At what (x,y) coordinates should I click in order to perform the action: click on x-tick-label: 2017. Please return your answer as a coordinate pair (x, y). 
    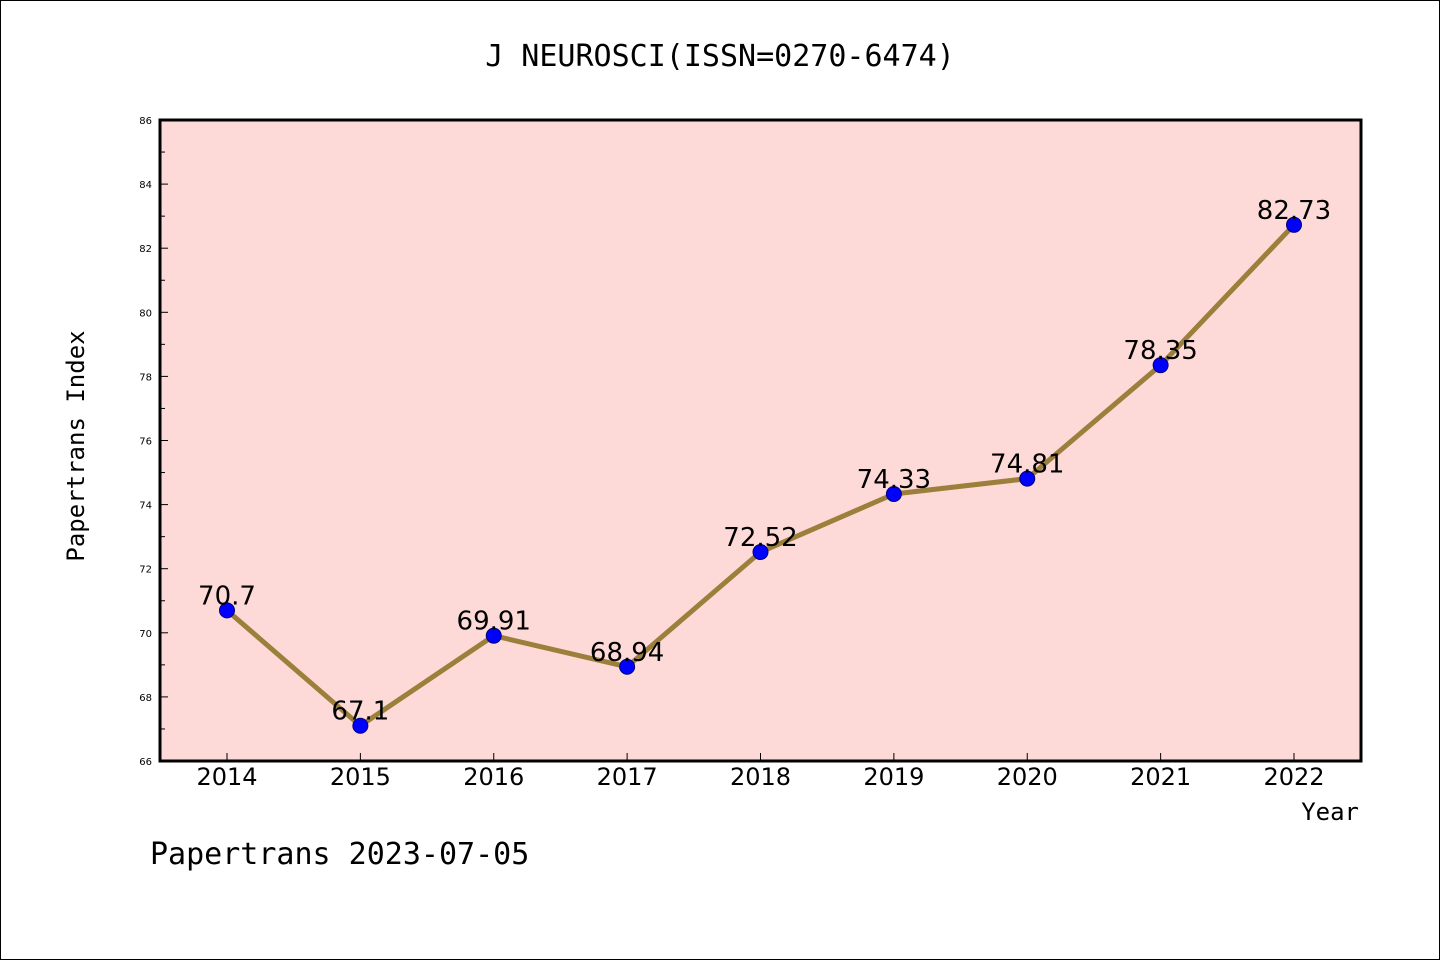
    Looking at the image, I should click on (627, 777).